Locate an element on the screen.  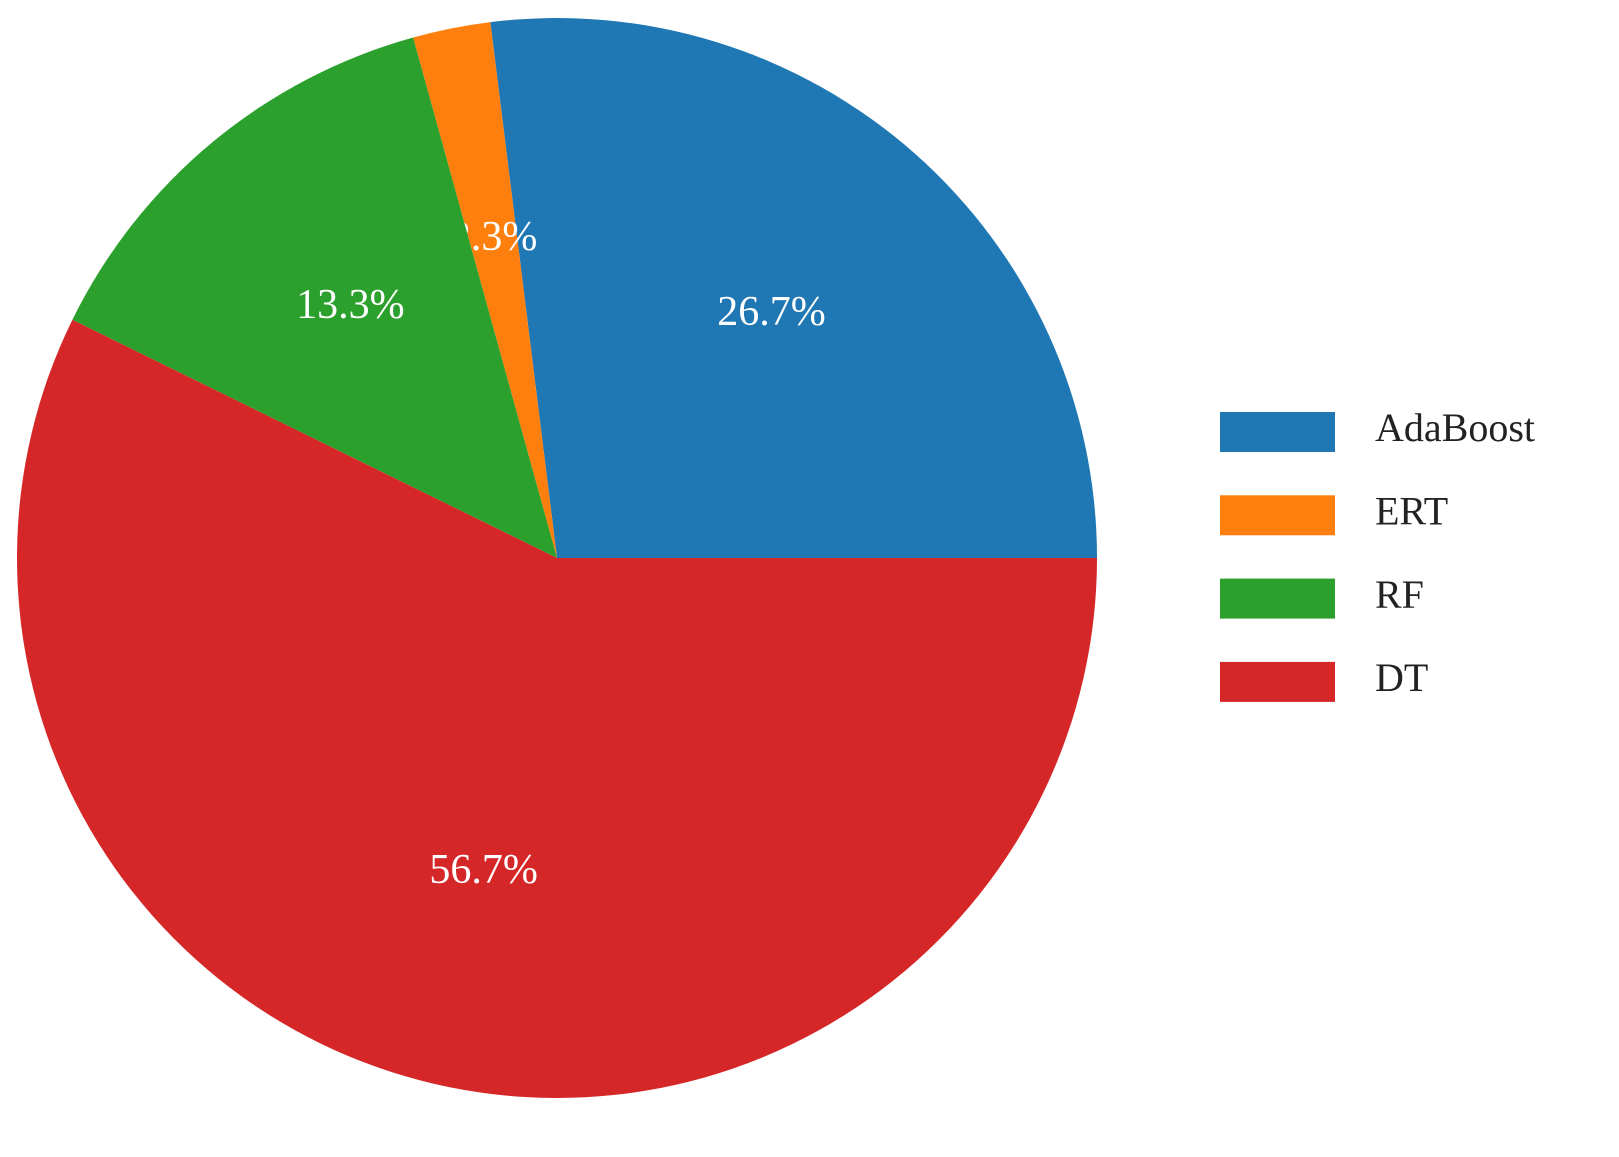
legend-label: DT is located at coordinates (1401, 677).